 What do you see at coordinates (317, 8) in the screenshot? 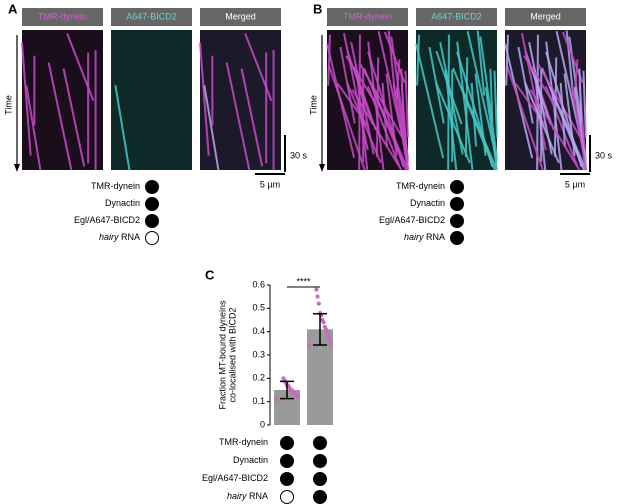
I see `panel-label: B` at bounding box center [317, 8].